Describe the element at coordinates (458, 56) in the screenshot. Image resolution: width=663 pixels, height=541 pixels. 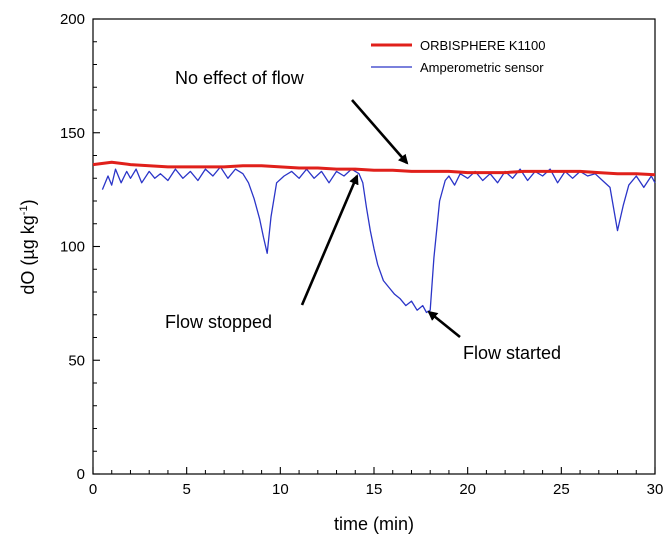
I see `legend: ORBISPHERE K1100 Amperometric sensor` at that location.